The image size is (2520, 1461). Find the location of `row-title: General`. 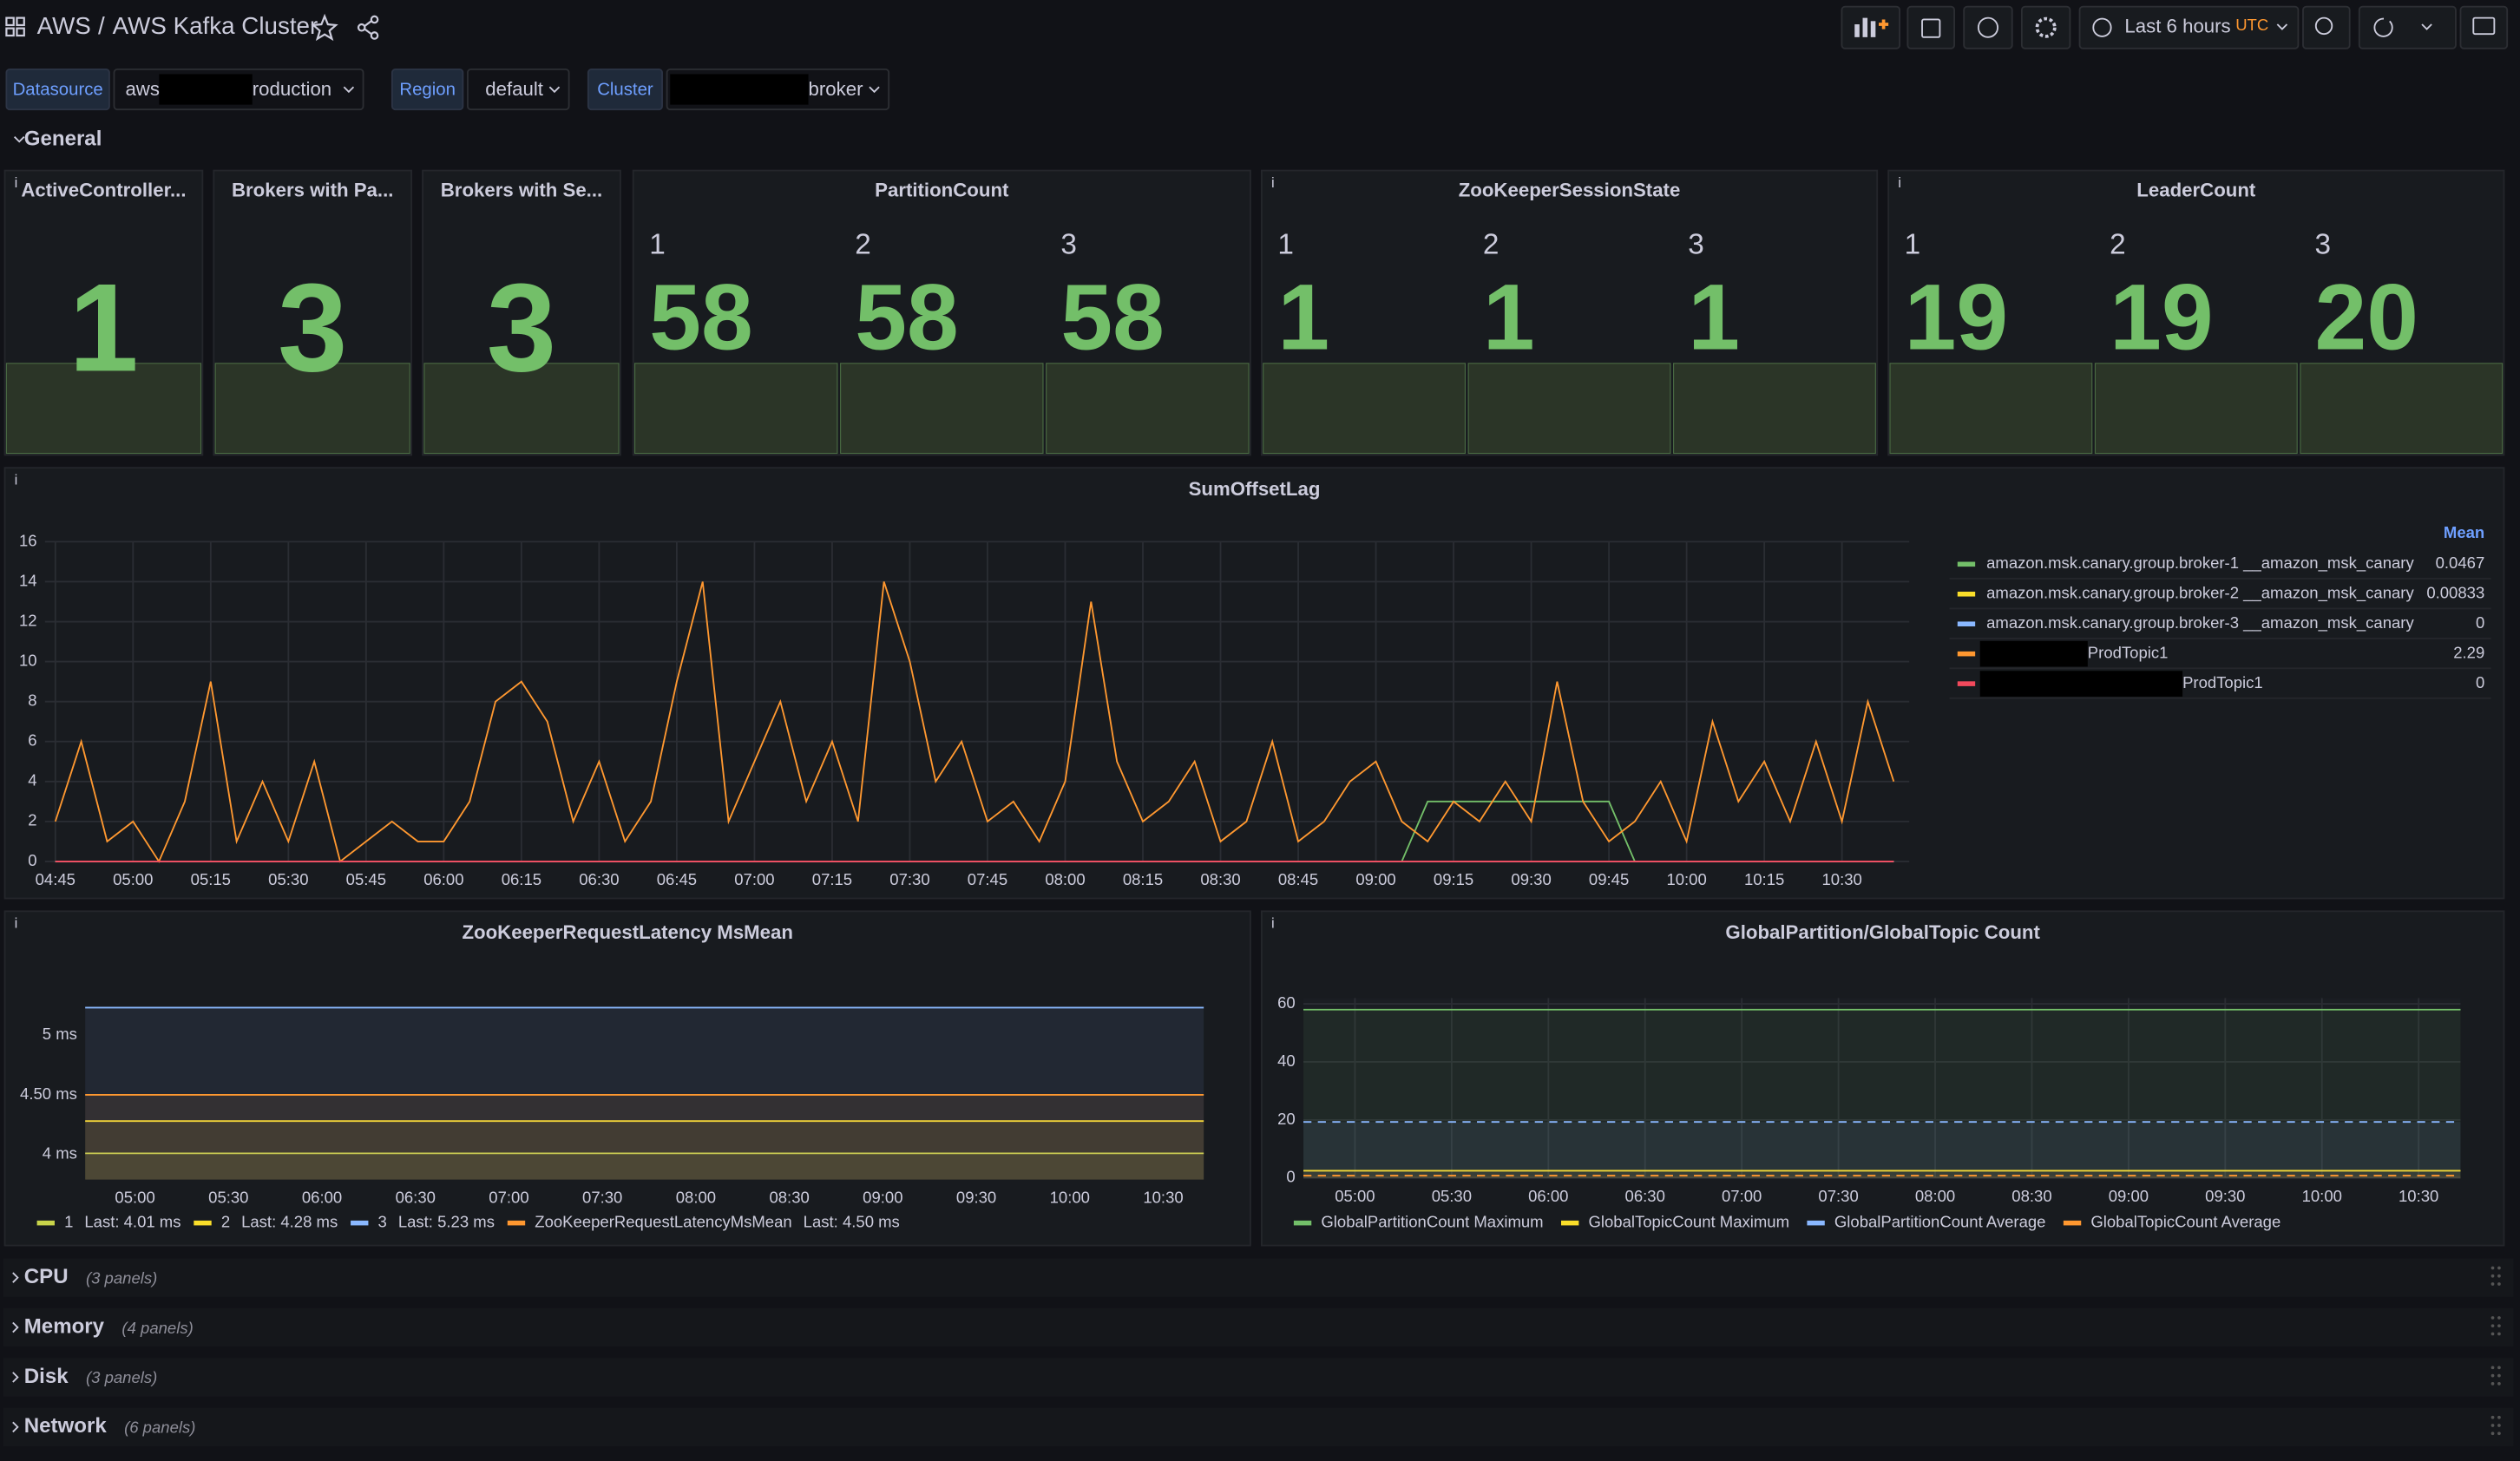

row-title: General is located at coordinates (63, 139).